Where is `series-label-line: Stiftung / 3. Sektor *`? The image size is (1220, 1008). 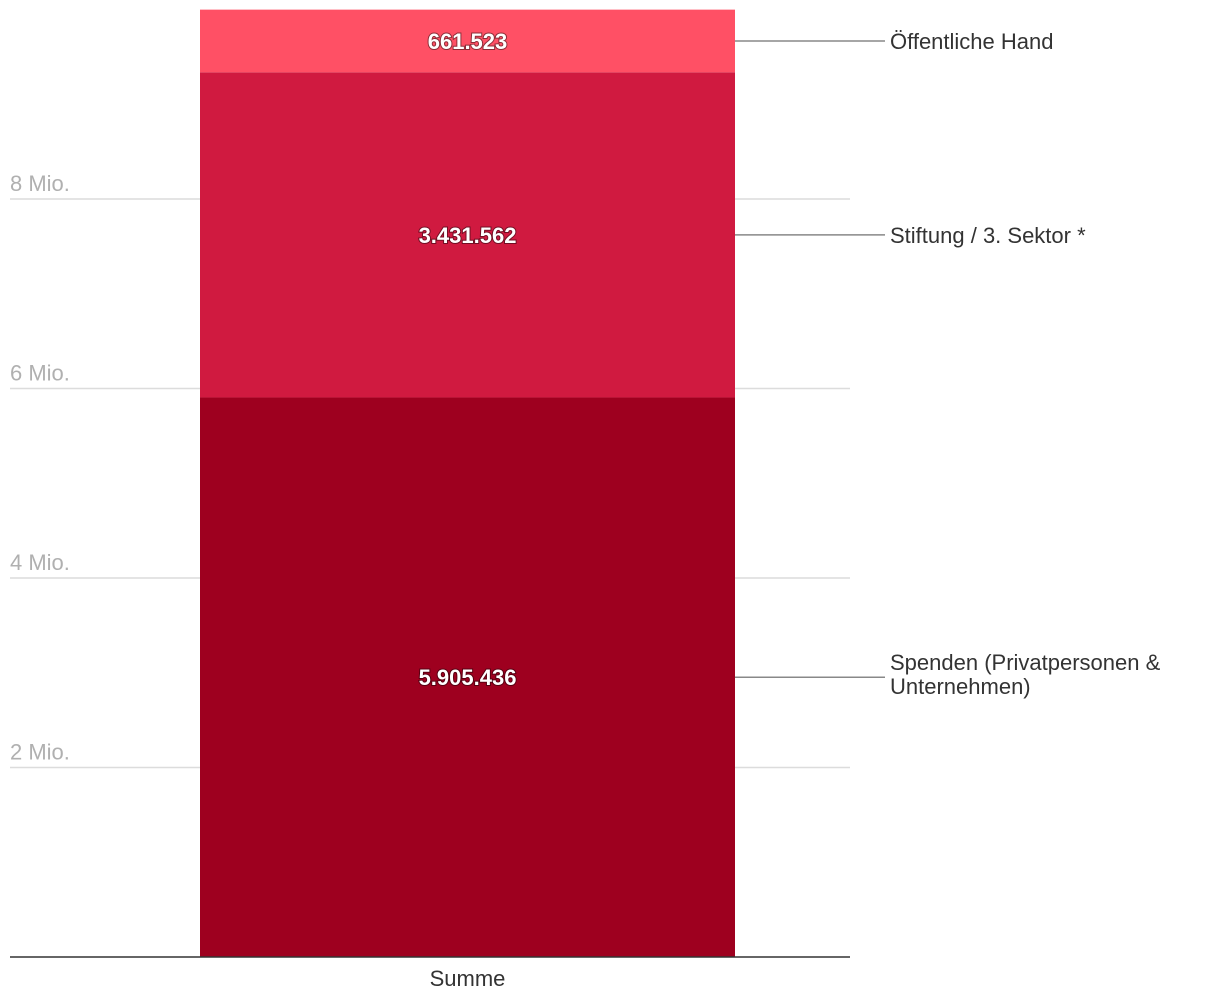 series-label-line: Stiftung / 3. Sektor * is located at coordinates (988, 235).